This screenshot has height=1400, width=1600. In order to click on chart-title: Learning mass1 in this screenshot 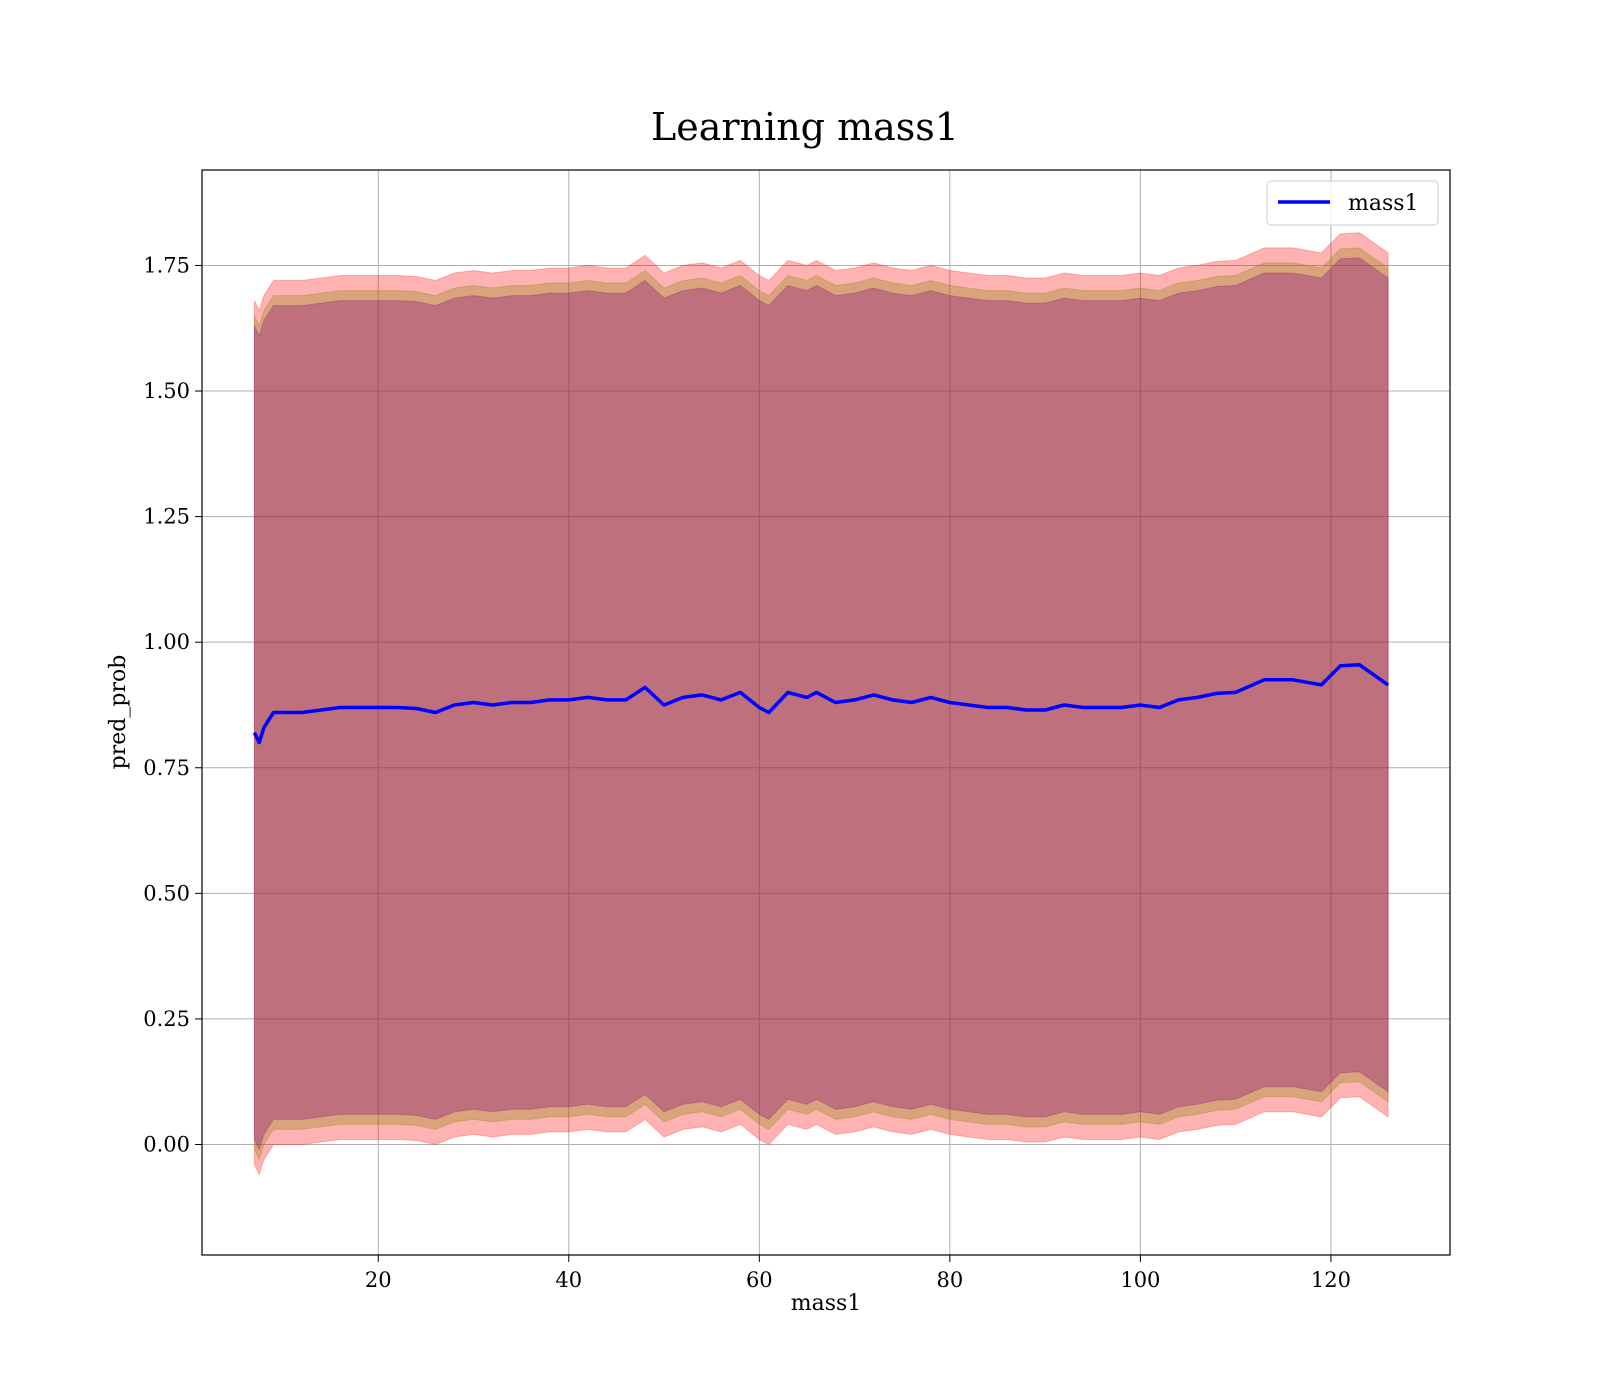, I will do `click(805, 127)`.